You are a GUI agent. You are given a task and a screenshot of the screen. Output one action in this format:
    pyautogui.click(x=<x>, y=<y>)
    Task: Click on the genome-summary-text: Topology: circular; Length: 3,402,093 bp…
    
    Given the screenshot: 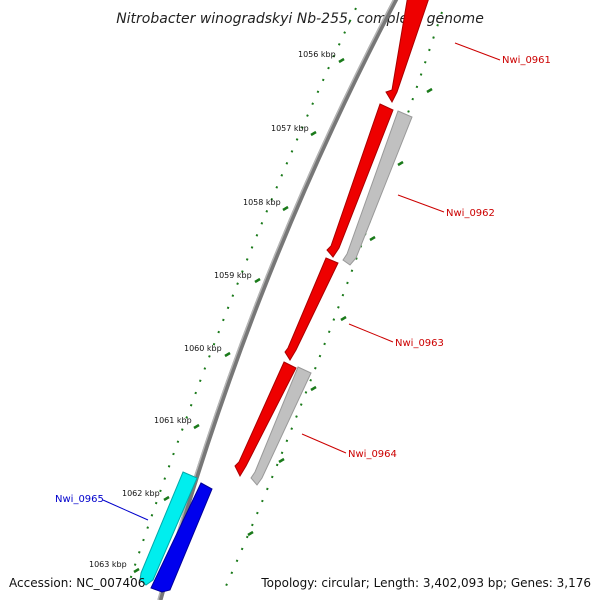 What is the action you would take?
    pyautogui.click(x=425, y=583)
    